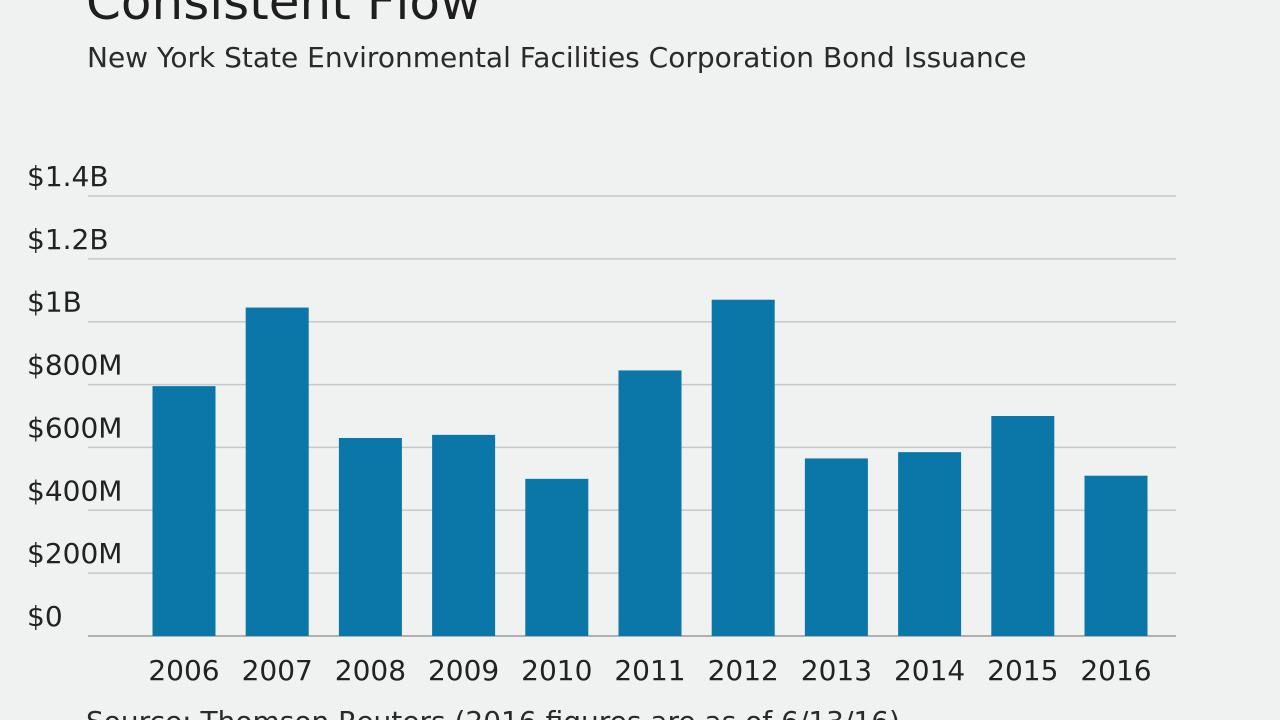 Image resolution: width=1280 pixels, height=720 pixels. I want to click on x-tick-label: 2007, so click(277, 670).